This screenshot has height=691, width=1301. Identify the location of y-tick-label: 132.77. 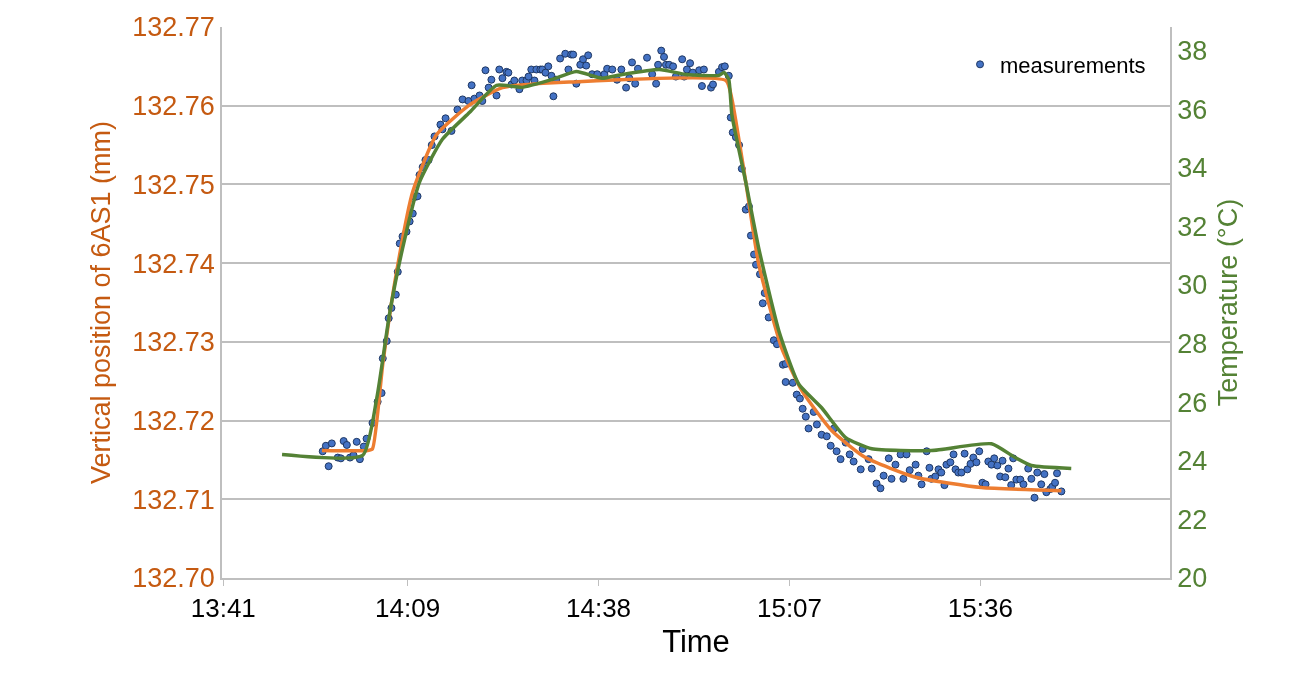
(173, 27).